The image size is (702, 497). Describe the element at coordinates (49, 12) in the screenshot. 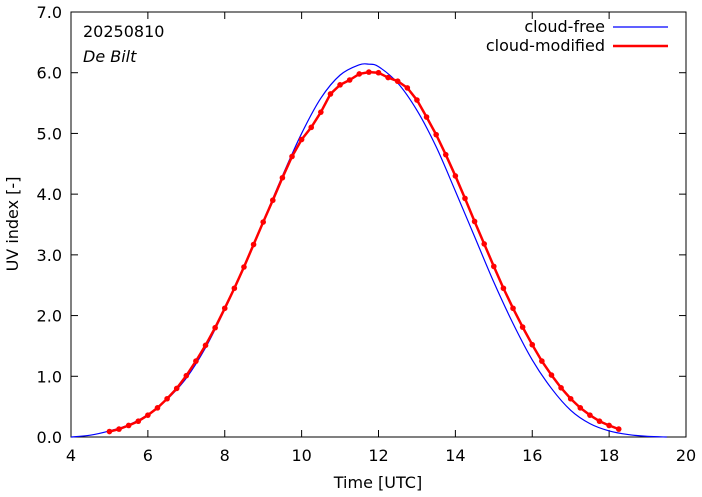

I see `y-tick-label: 7.0` at that location.